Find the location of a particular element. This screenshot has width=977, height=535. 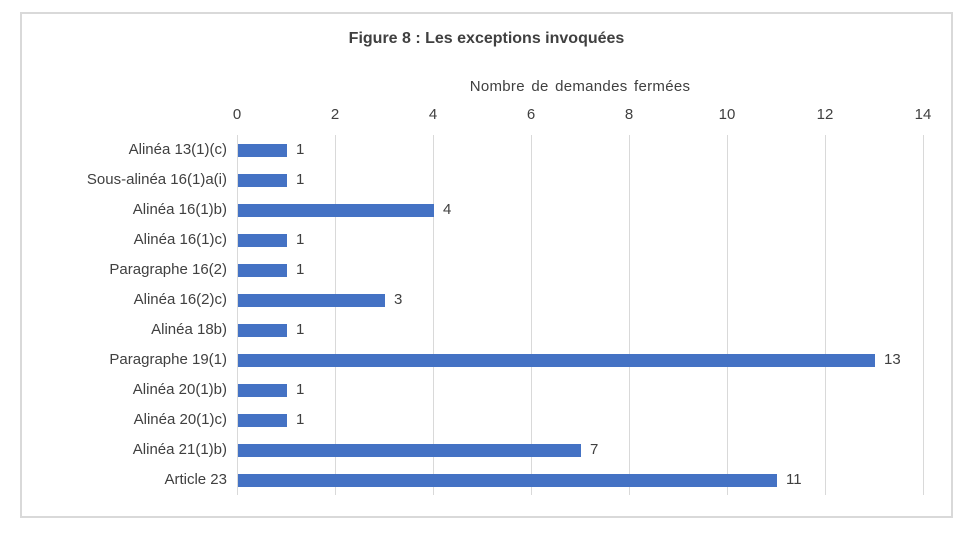

category-label: Alinéa 20(1)c) is located at coordinates (180, 419).